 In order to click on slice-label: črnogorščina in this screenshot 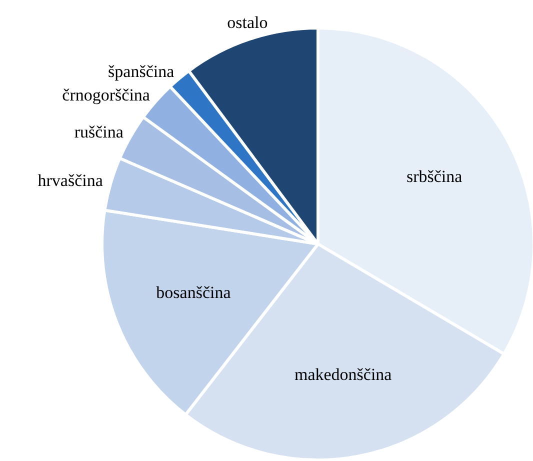, I will do `click(106, 94)`.